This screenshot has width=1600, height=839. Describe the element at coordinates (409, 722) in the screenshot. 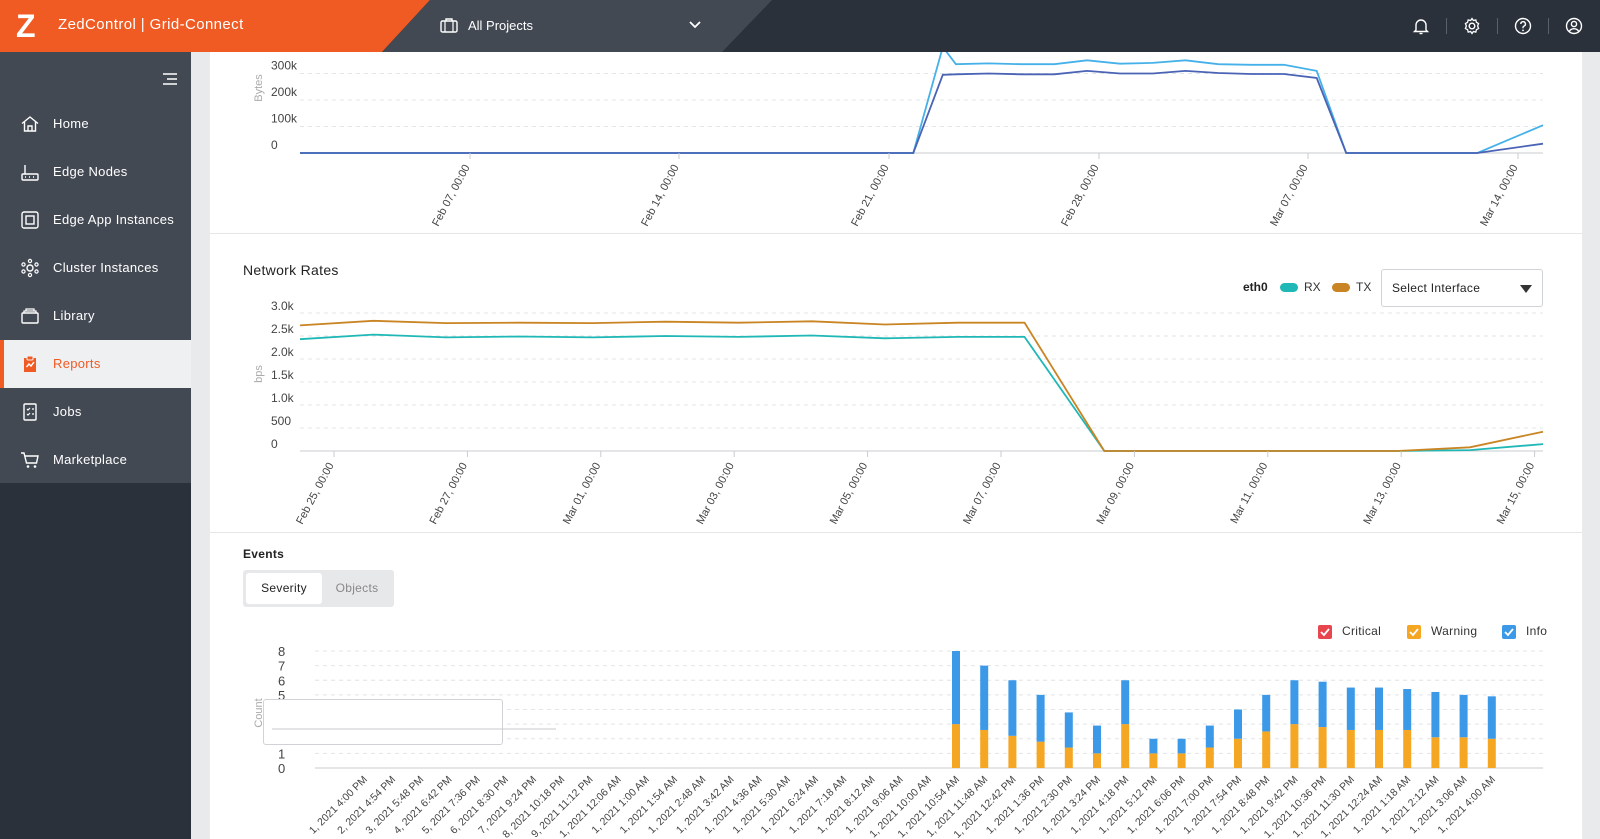

I see `chart-tooltip-placeholder` at that location.